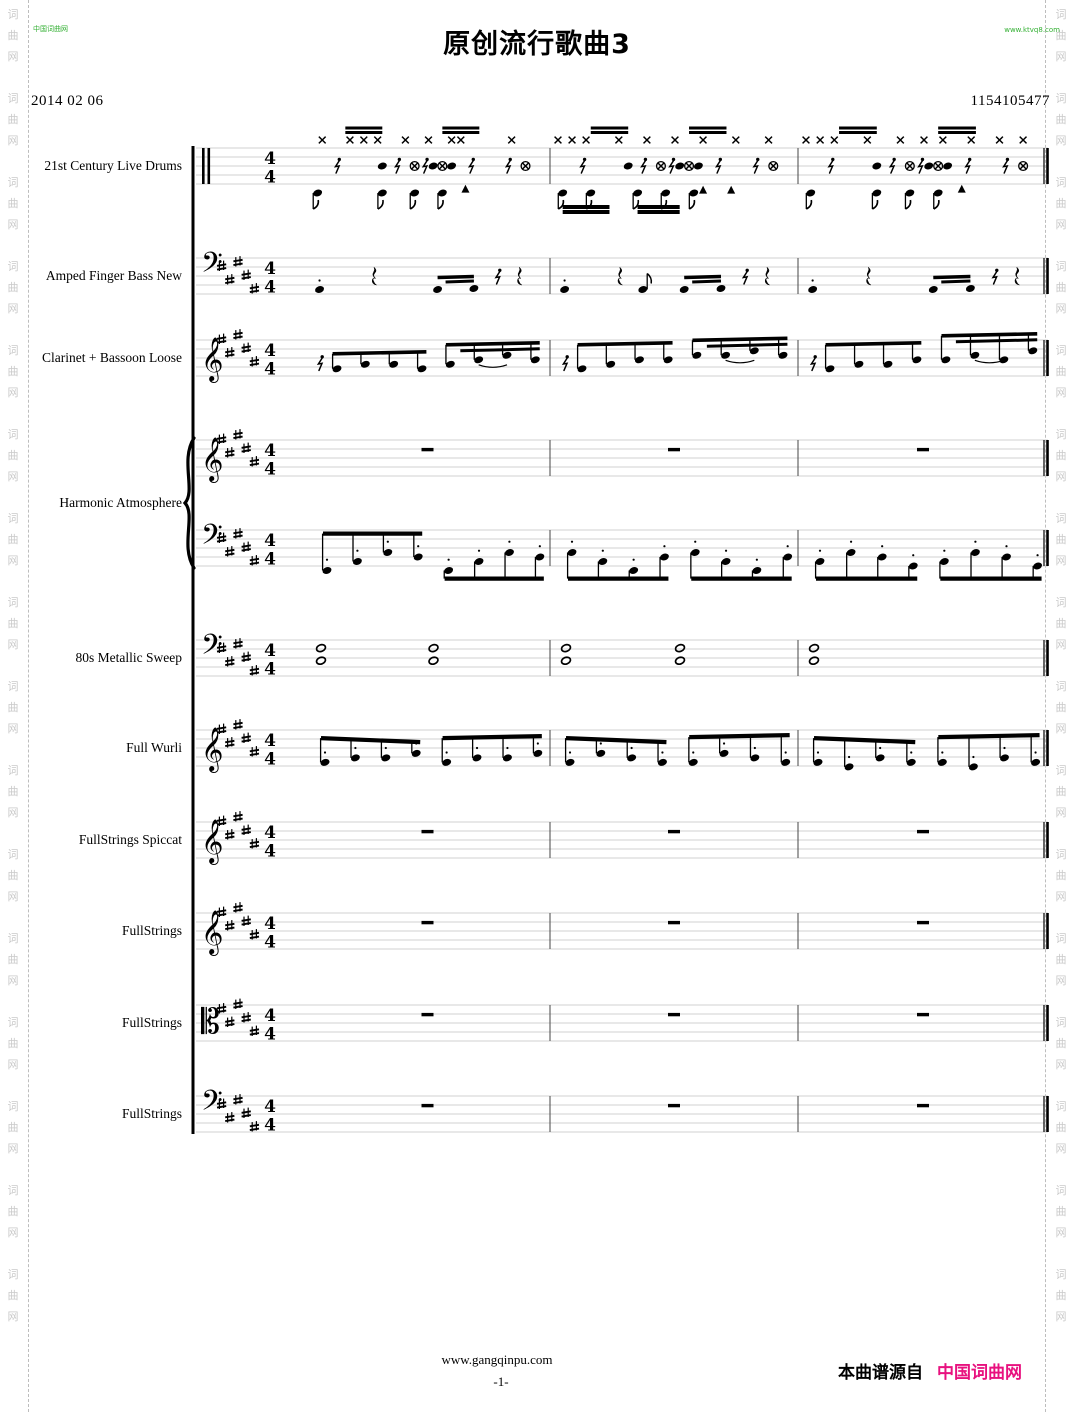  Describe the element at coordinates (50, 29) in the screenshot. I see `corner-mark-left: 中国词曲网` at that location.